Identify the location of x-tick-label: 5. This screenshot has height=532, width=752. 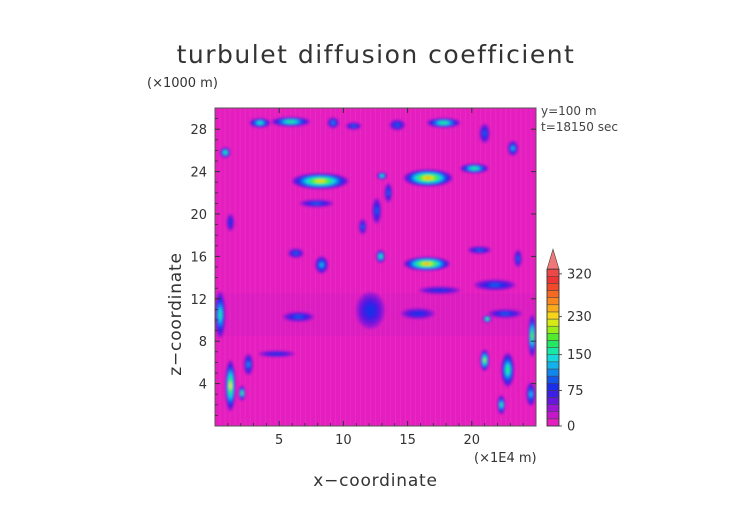
(279, 440).